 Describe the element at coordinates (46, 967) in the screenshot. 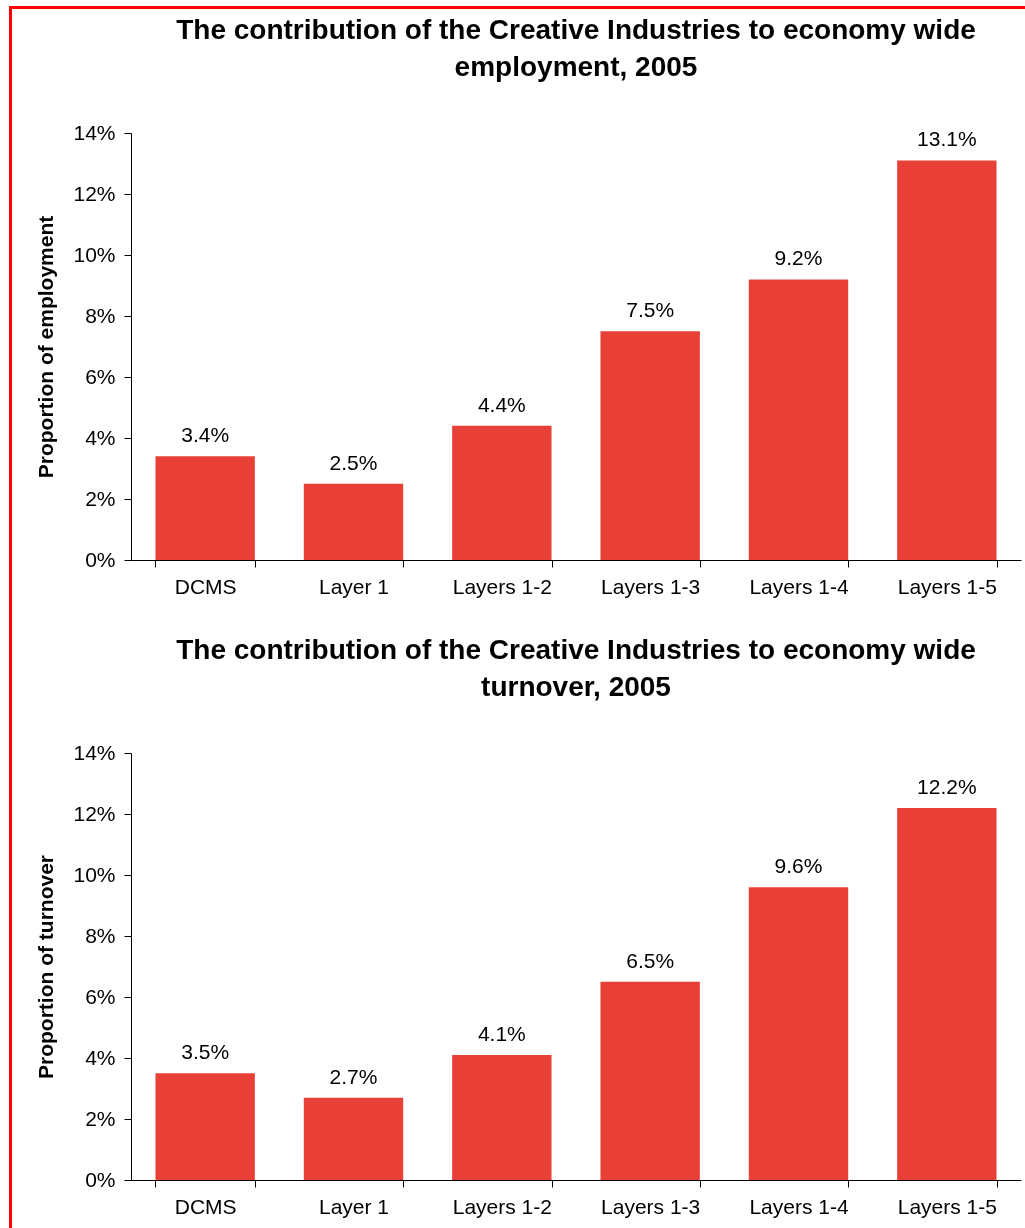

I see `y-axis-title: Proportion of turnover` at that location.